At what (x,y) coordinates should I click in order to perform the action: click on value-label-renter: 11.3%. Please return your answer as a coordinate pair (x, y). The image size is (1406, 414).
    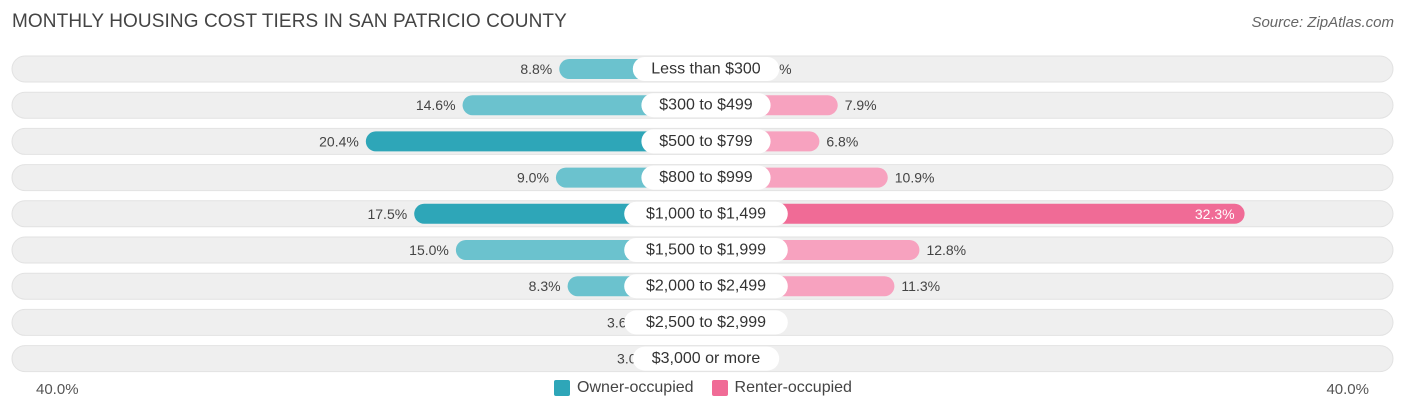
    Looking at the image, I should click on (920, 286).